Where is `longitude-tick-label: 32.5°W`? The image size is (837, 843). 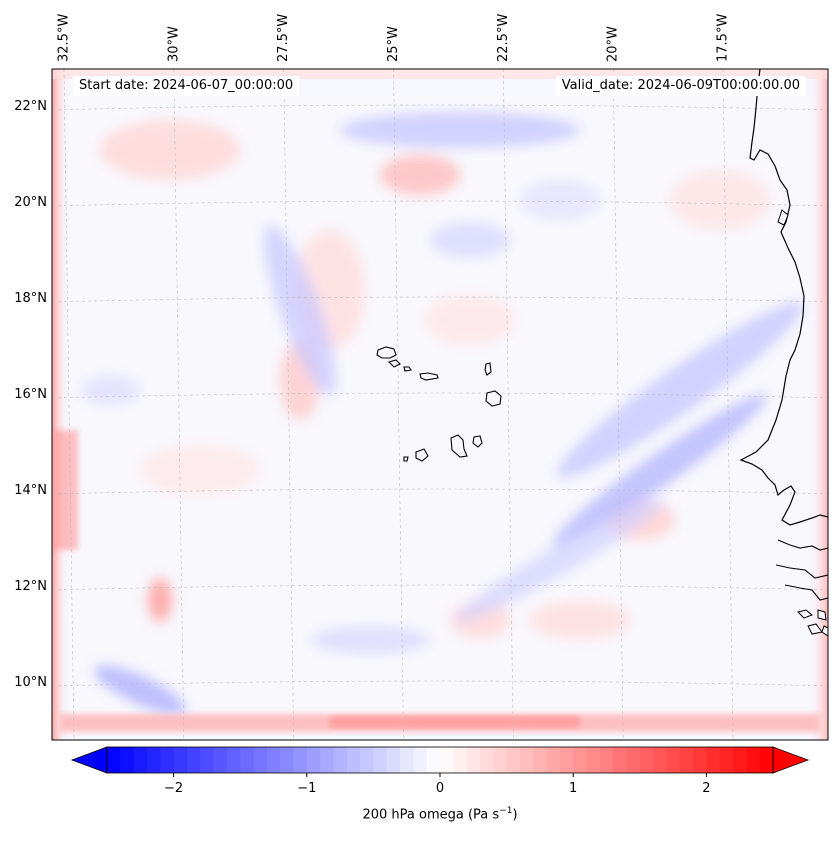
longitude-tick-label: 32.5°W is located at coordinates (64, 38).